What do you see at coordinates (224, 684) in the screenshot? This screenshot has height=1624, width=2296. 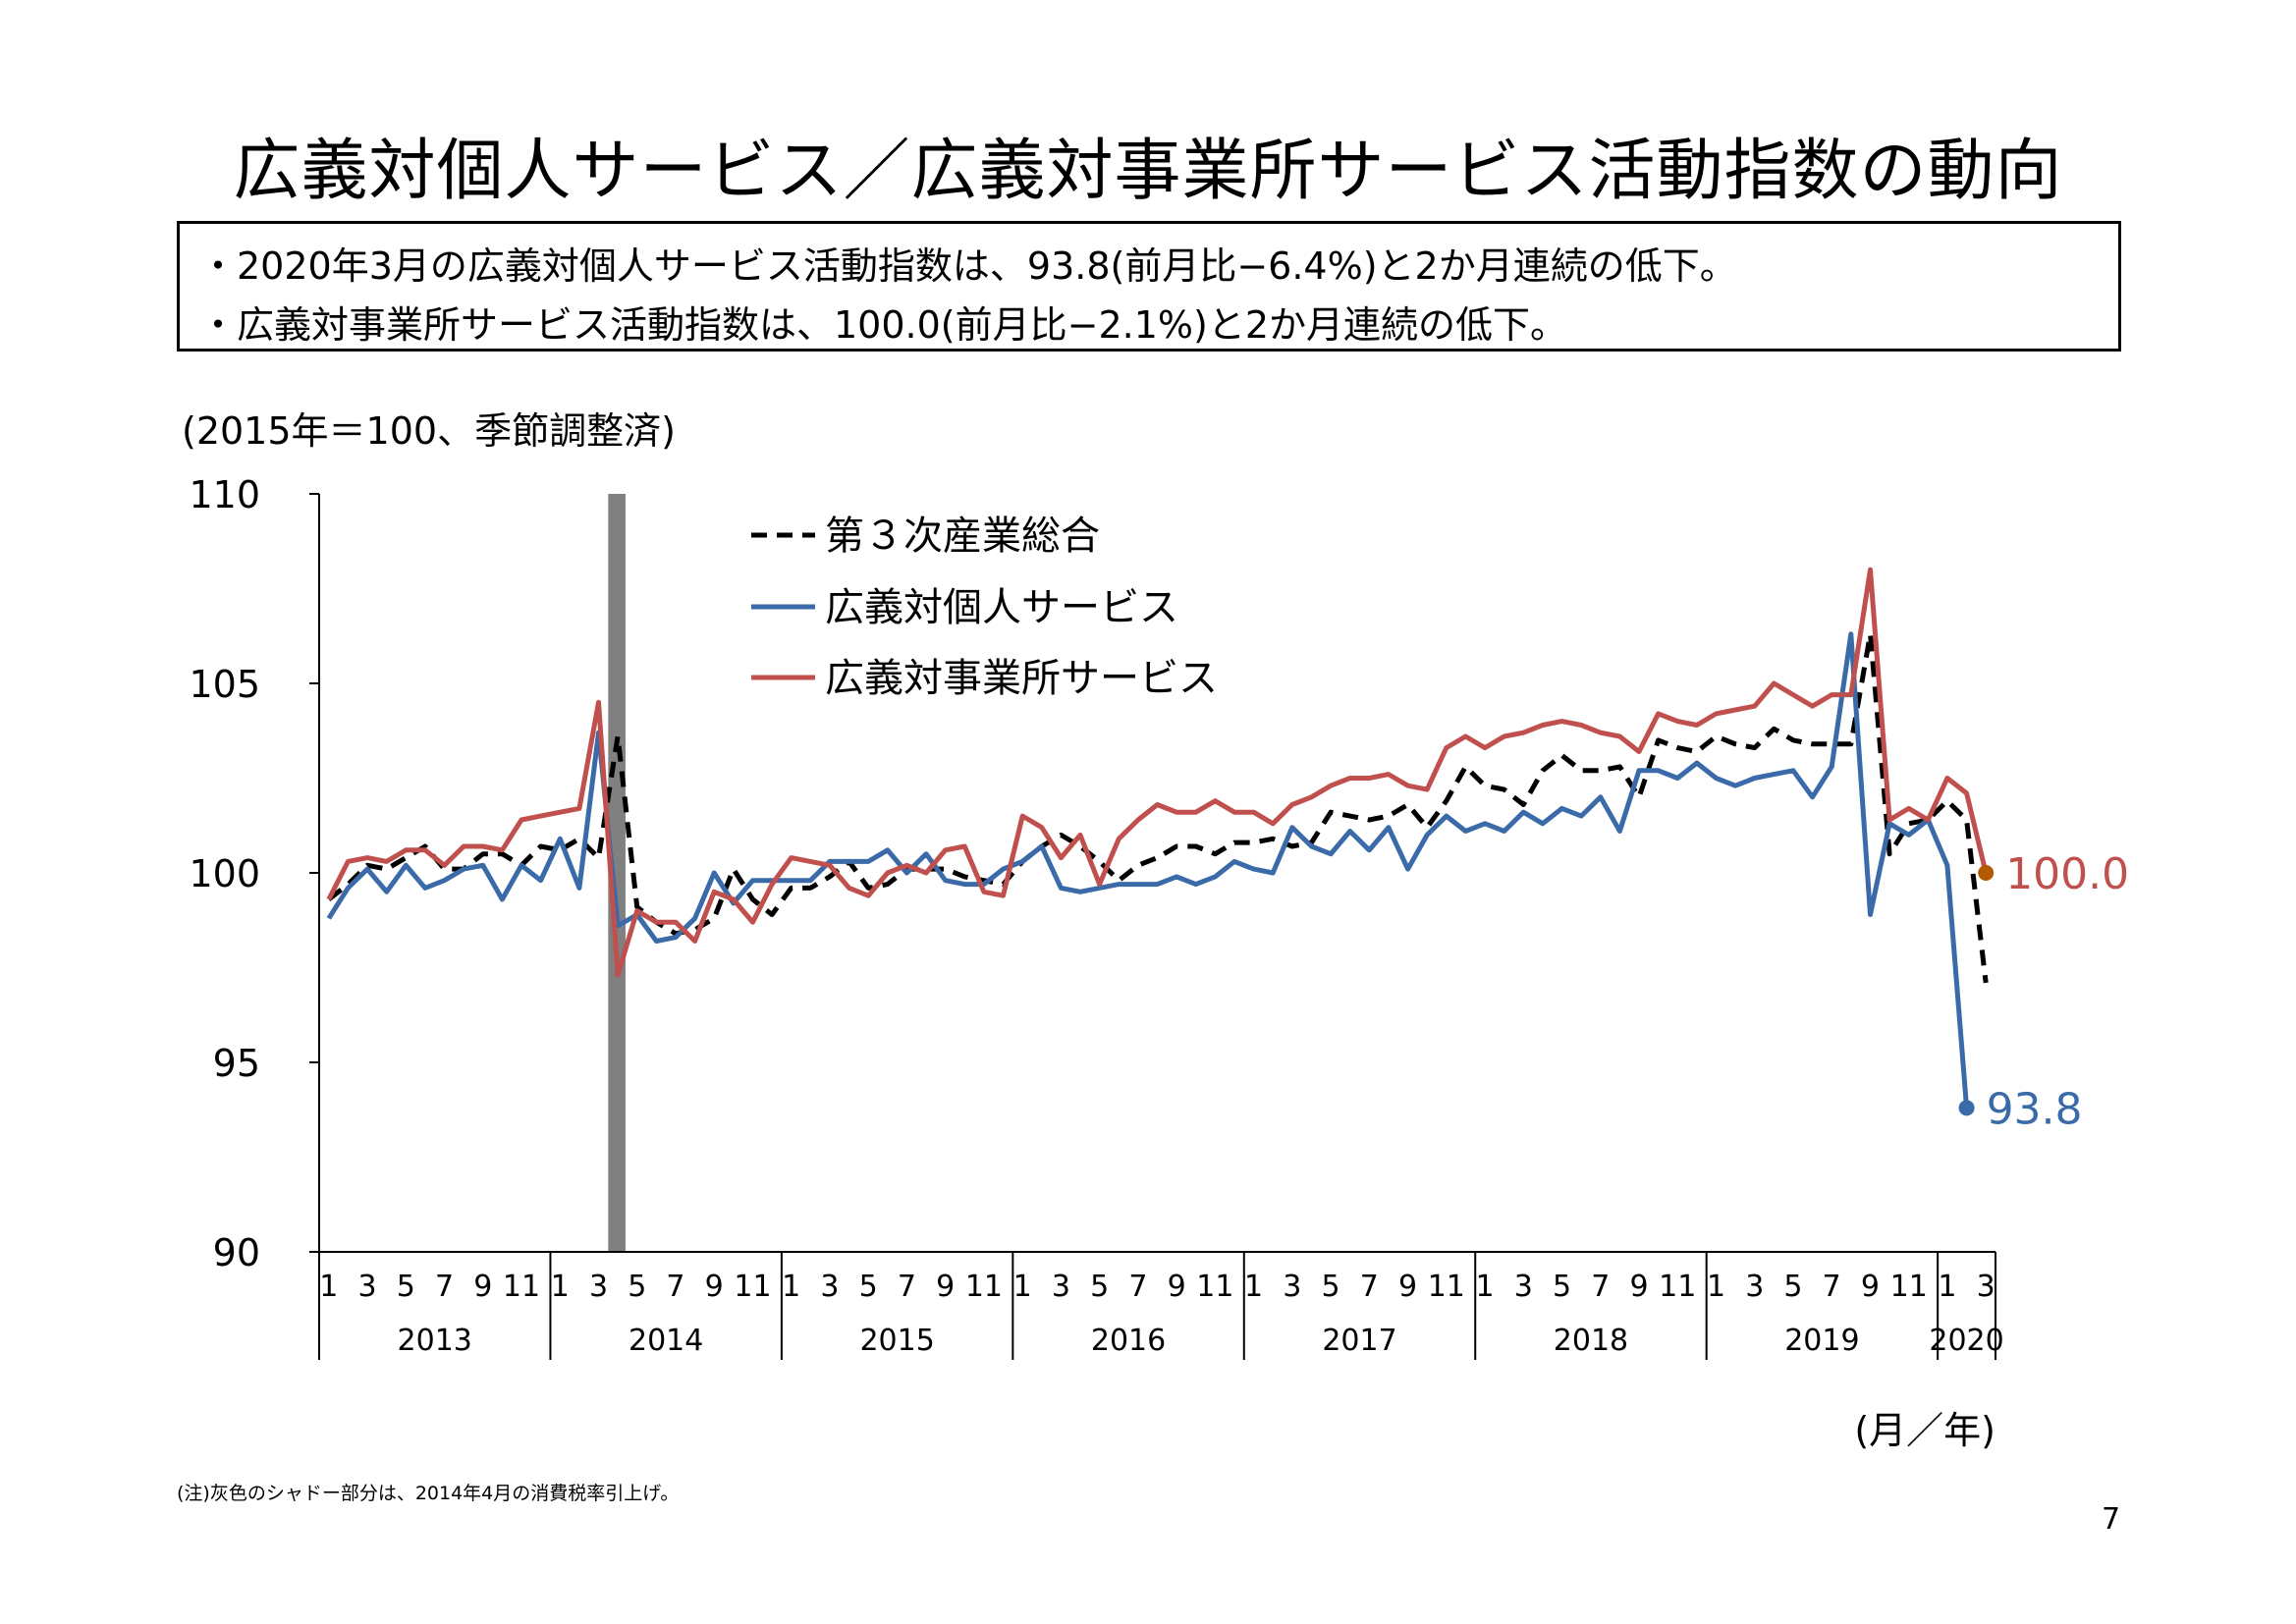 I see `y-tick-label: 105` at bounding box center [224, 684].